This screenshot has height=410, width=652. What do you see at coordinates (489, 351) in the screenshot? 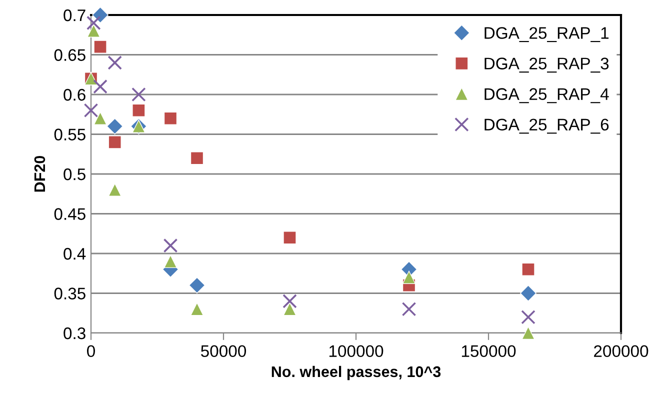
I see `x-tick-label: 150000` at bounding box center [489, 351].